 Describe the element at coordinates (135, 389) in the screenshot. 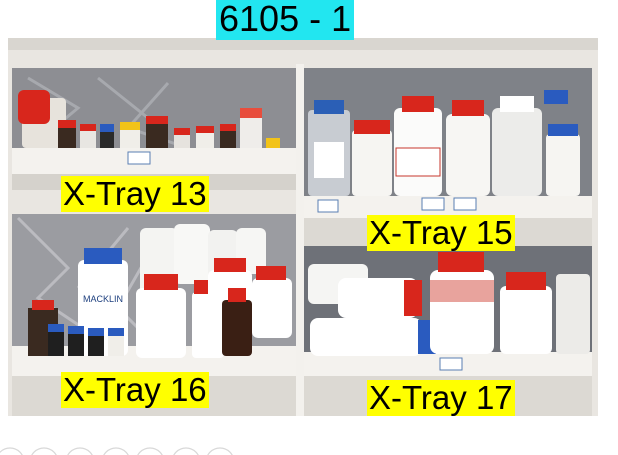

I see `tray-label-16: X-Tray 16` at that location.